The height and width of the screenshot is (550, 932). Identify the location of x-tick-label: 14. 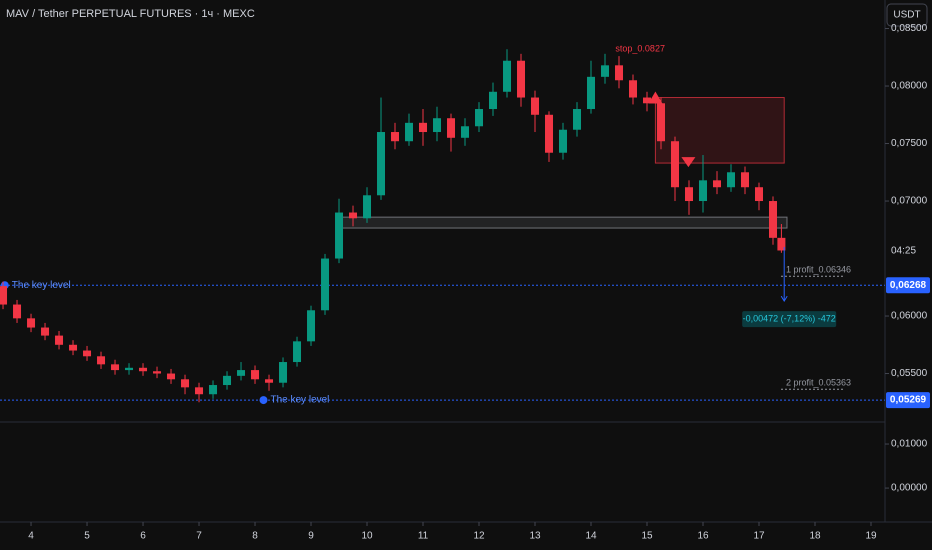
(591, 536).